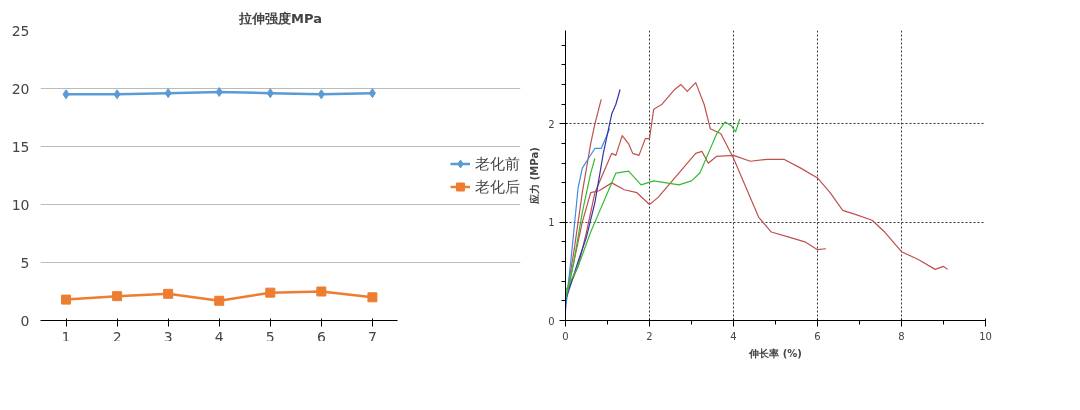 This screenshot has height=410, width=1080. Describe the element at coordinates (20, 146) in the screenshot. I see `y-tick-label: 15` at that location.